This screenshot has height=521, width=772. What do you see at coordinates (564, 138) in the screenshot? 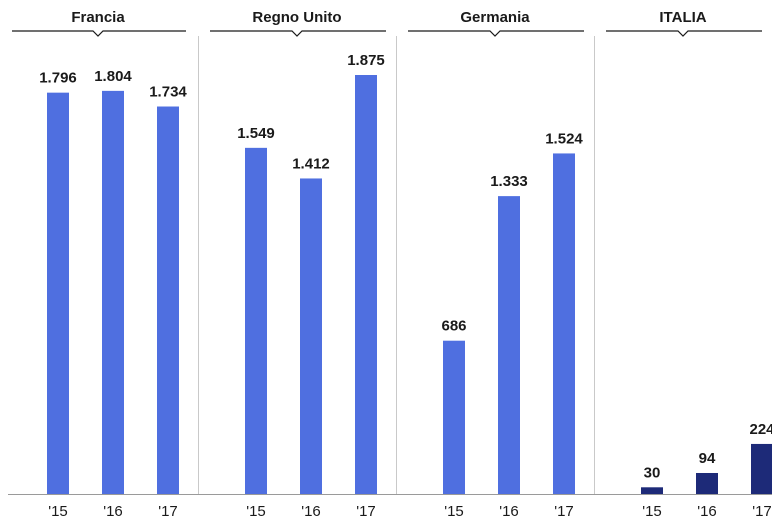
I see `data-label: 1.524` at bounding box center [564, 138].